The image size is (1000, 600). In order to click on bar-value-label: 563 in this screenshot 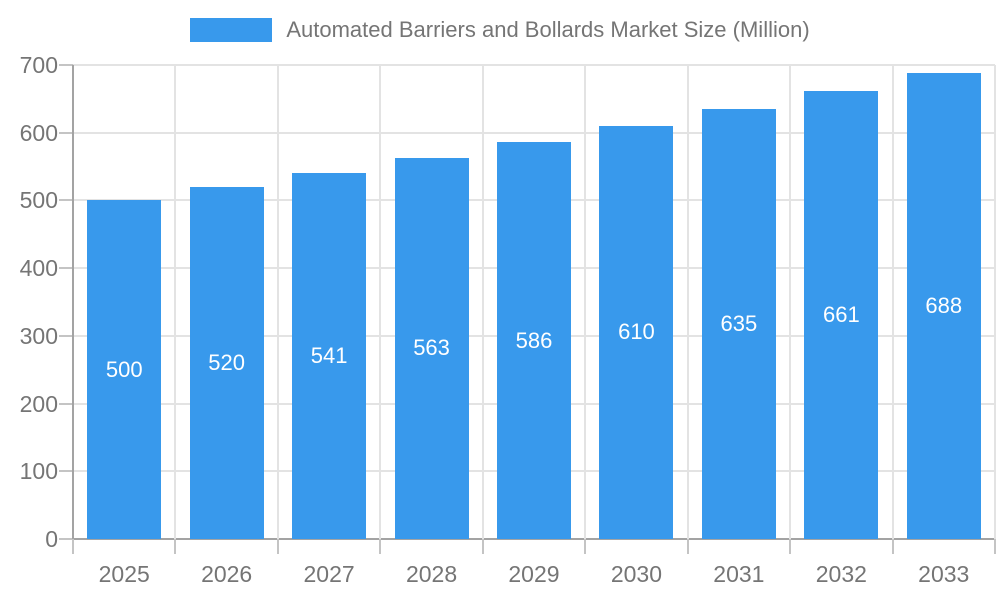, I will do `click(431, 348)`.